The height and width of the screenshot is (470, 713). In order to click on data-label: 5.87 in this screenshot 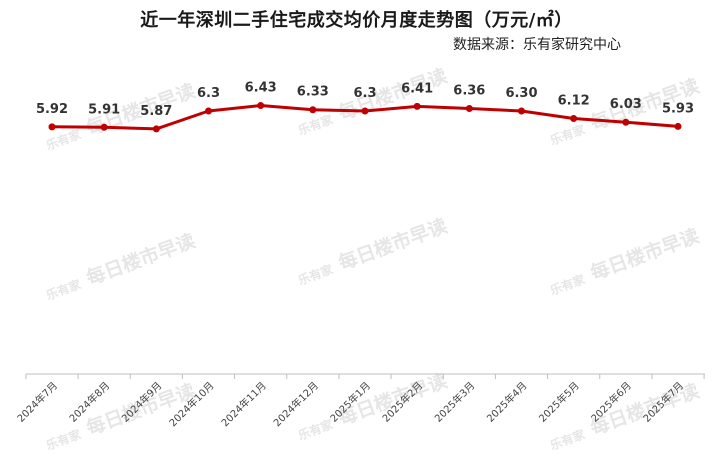, I will do `click(156, 111)`.